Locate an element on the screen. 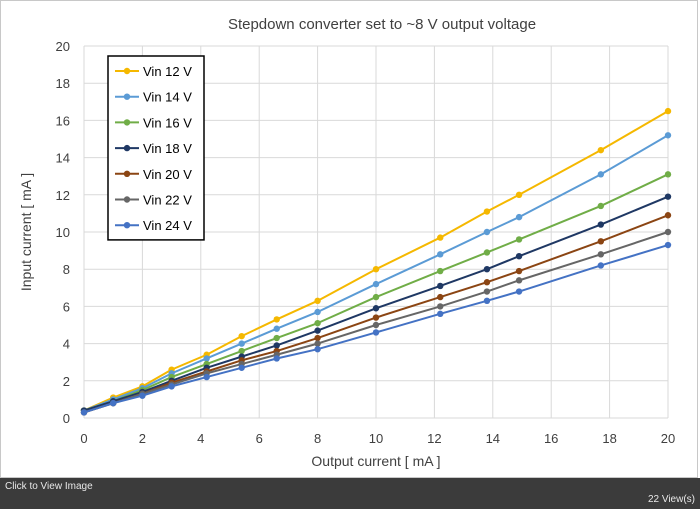 Image resolution: width=700 pixels, height=509 pixels. legend-label: Vin 24 V is located at coordinates (167, 225).